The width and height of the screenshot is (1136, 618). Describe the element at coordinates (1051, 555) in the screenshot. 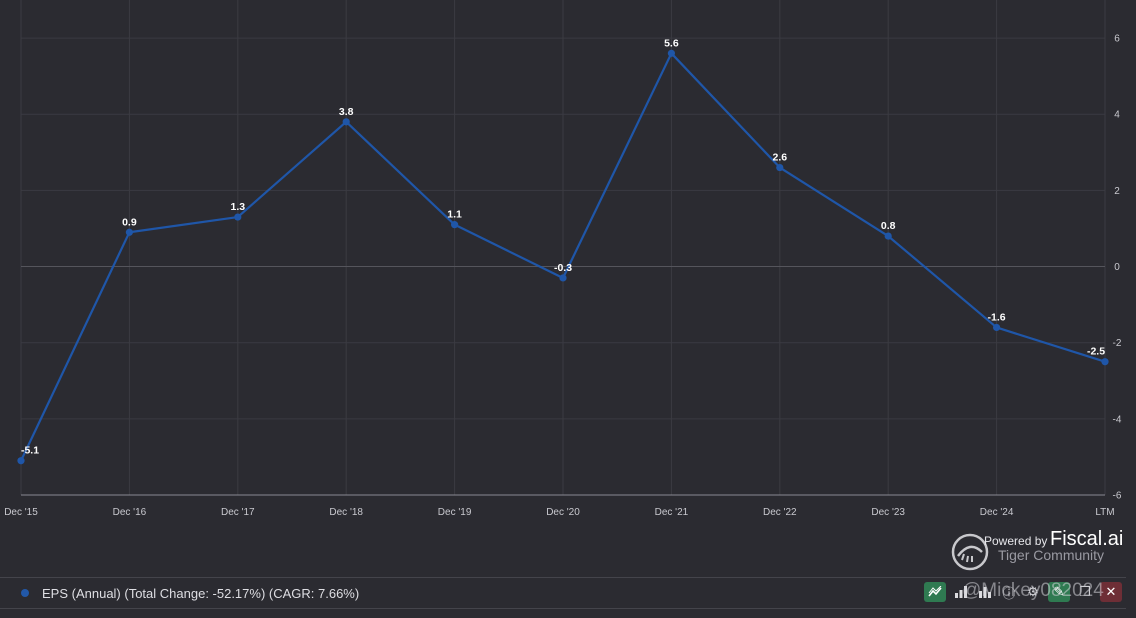

I see `community-name: Tiger Community` at that location.